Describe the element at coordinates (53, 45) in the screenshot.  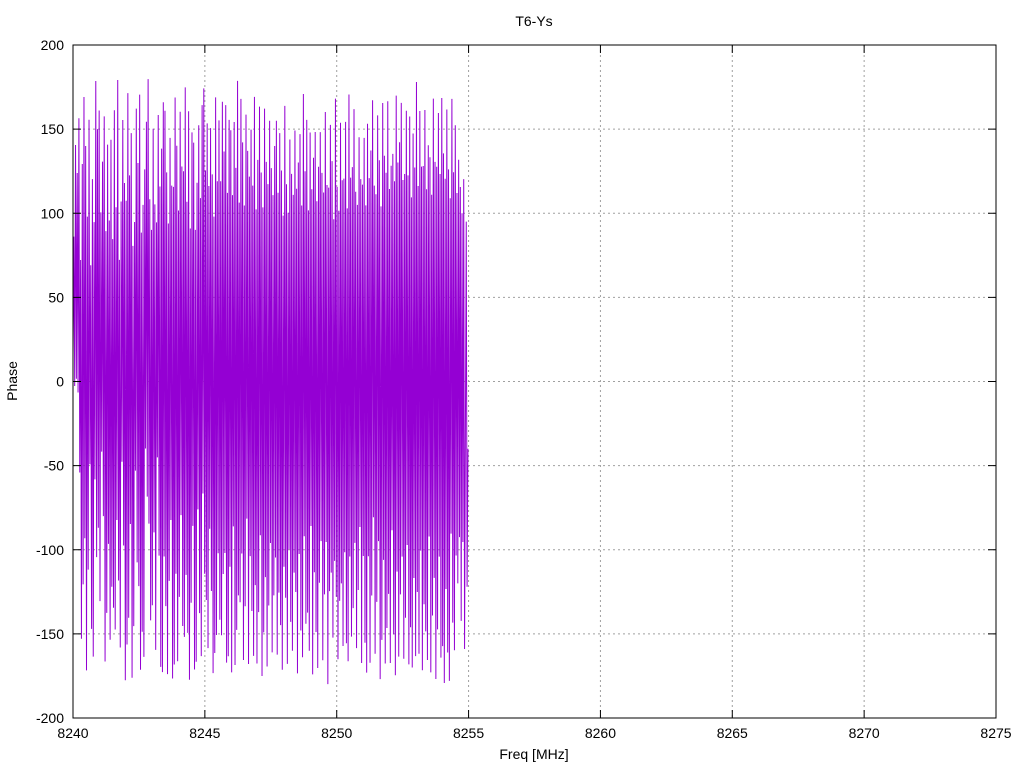
I see `y-tick-label: 200` at that location.